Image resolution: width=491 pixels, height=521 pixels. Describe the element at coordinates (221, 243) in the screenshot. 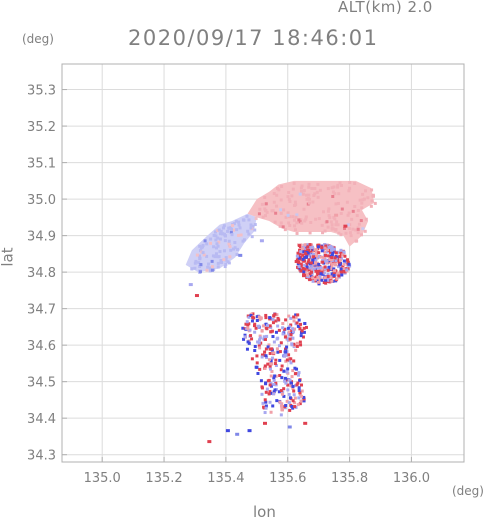

I see `western-echo-mass` at that location.